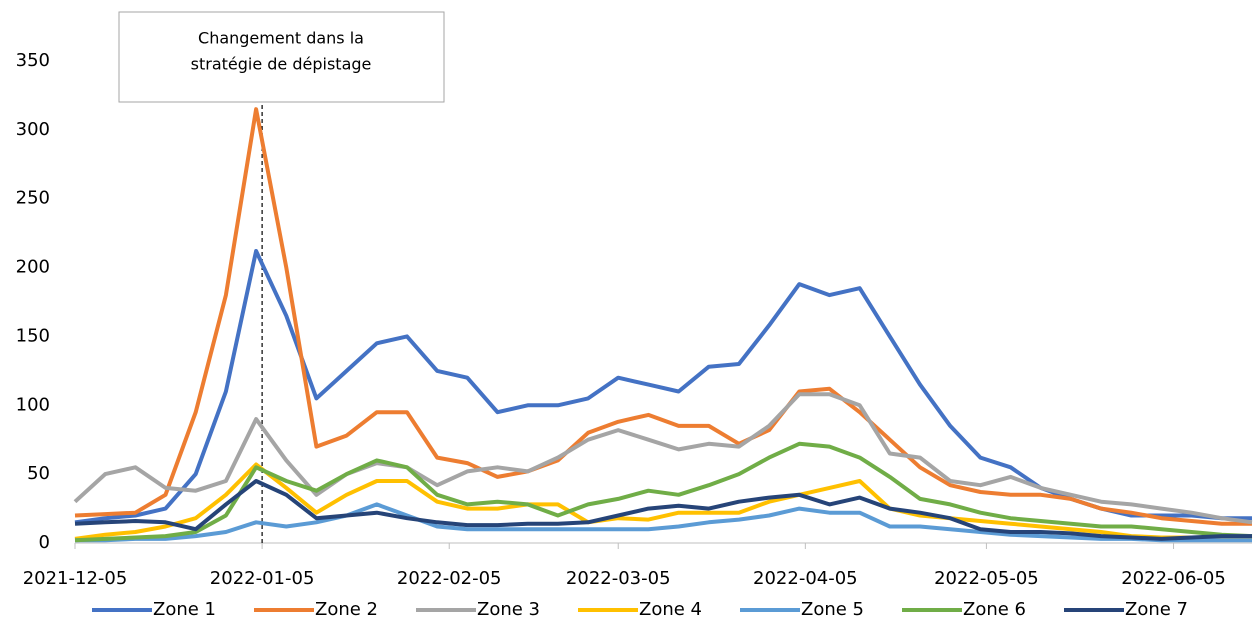  What do you see at coordinates (281, 38) in the screenshot?
I see `annotation-text: Changement dans la` at bounding box center [281, 38].